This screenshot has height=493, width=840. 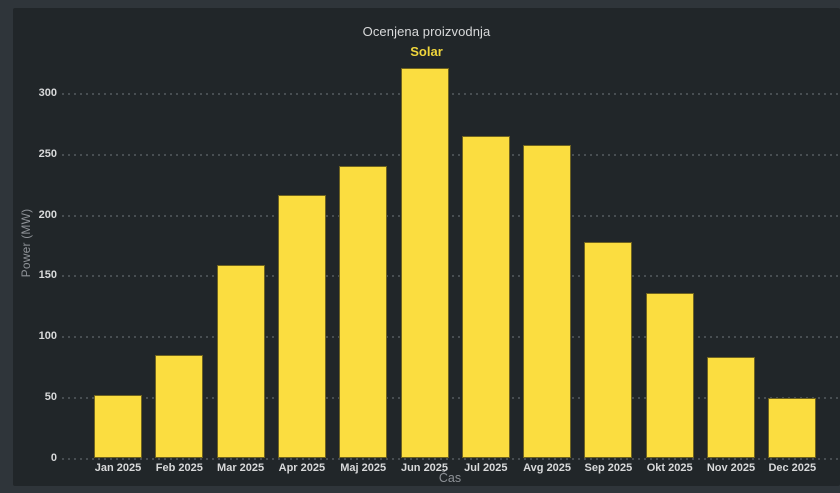 What do you see at coordinates (424, 263) in the screenshot?
I see `bar-jun-2025` at bounding box center [424, 263].